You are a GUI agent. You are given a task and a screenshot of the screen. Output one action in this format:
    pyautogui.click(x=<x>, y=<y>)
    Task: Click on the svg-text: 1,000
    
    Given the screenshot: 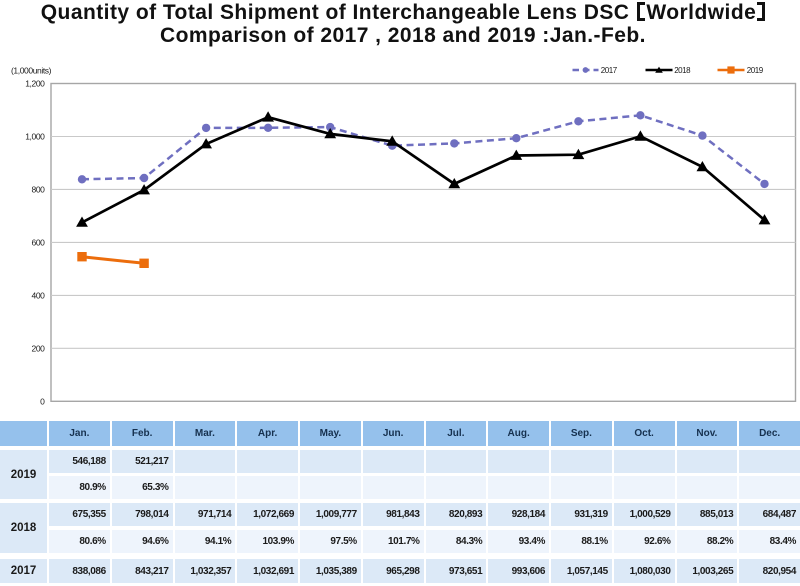 What is the action you would take?
    pyautogui.click(x=35, y=137)
    